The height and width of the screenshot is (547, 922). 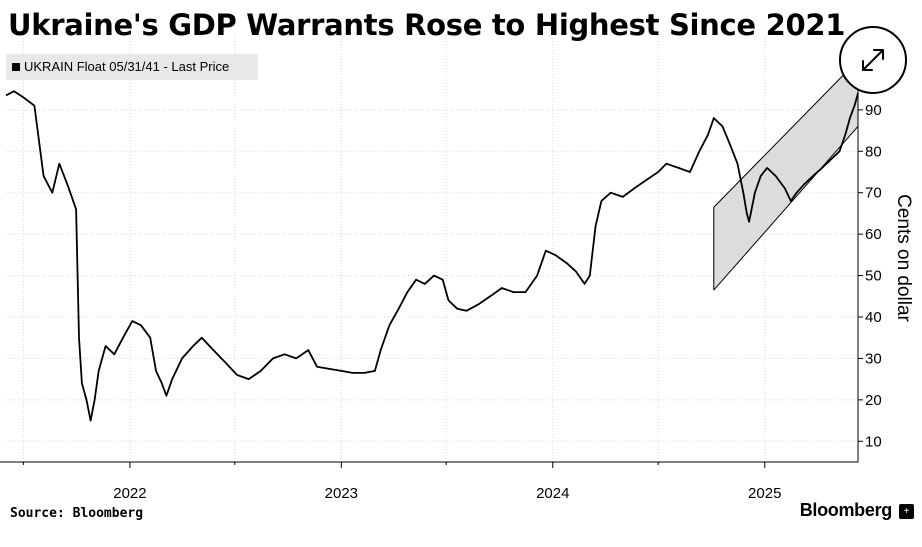 I want to click on y-tick-label: 10, so click(x=873, y=441).